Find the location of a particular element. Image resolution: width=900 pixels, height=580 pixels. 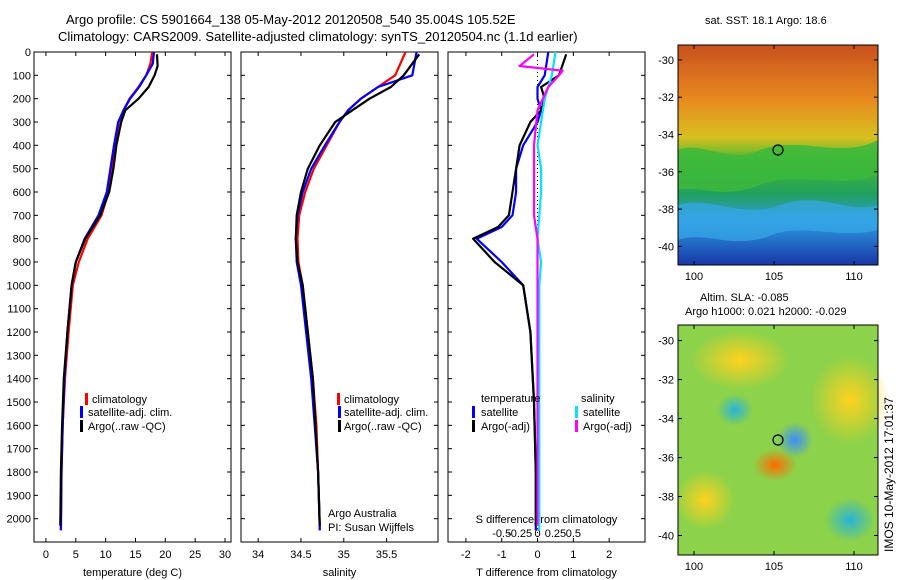

series-line-argo-raw-qc- is located at coordinates (109, 290).